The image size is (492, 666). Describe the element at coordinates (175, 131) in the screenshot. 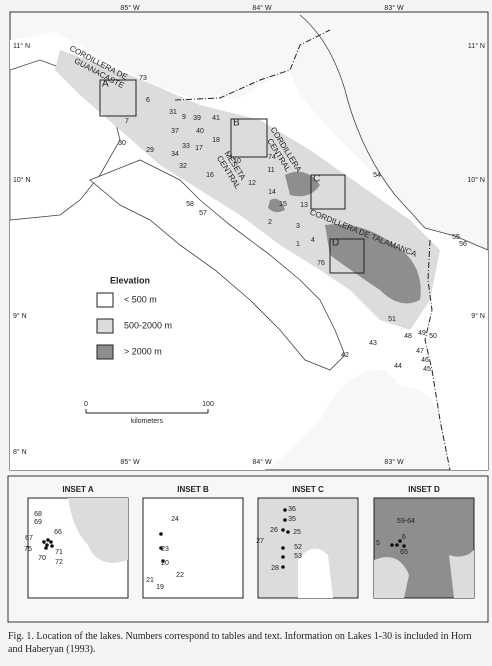

I see `lake-label: 37` at that location.